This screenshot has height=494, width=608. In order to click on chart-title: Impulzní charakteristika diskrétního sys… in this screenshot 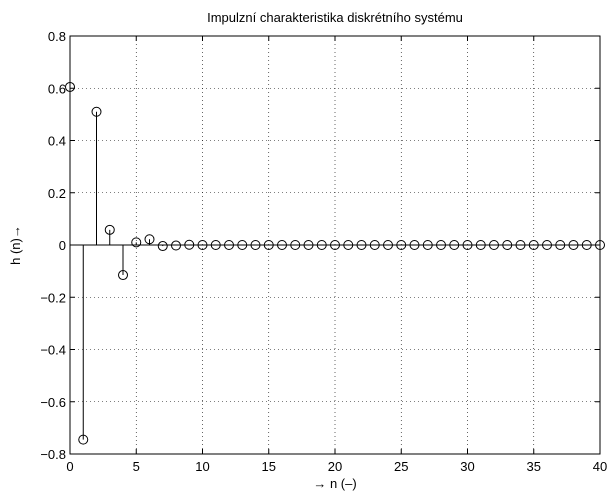, I will do `click(335, 17)`.